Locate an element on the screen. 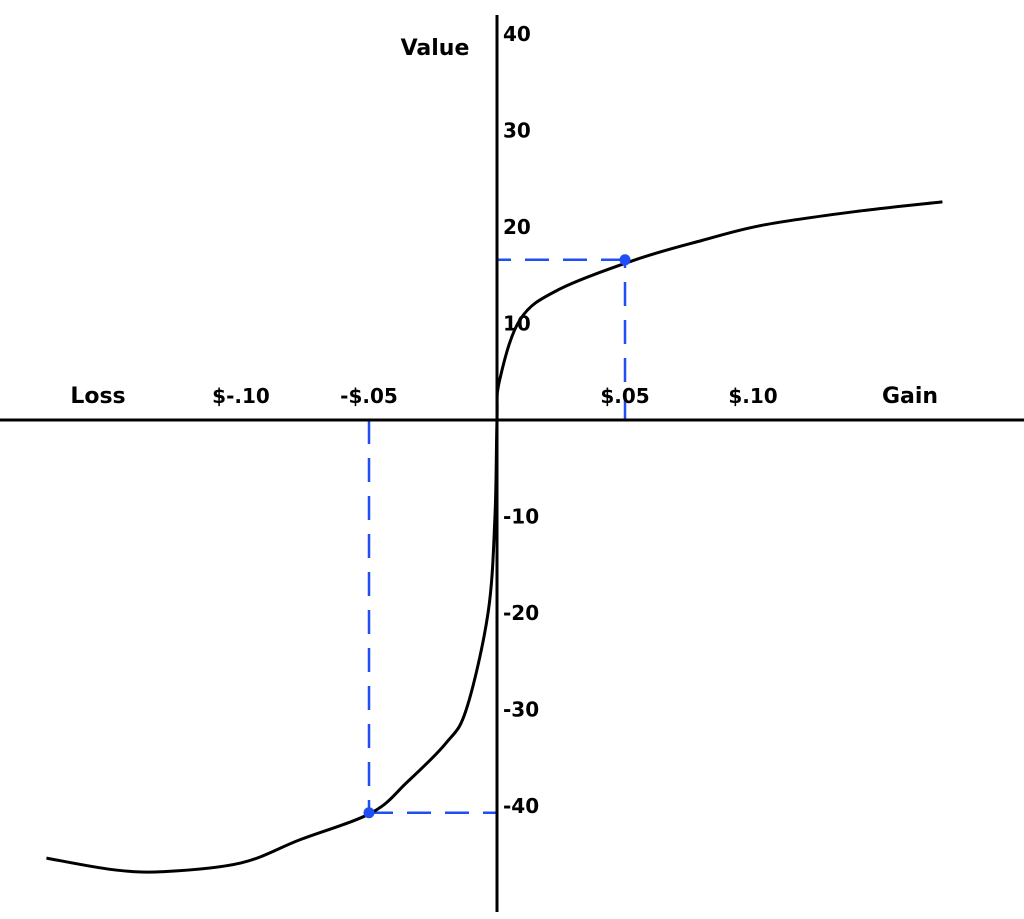  y-tick-label: -10 is located at coordinates (521, 517).